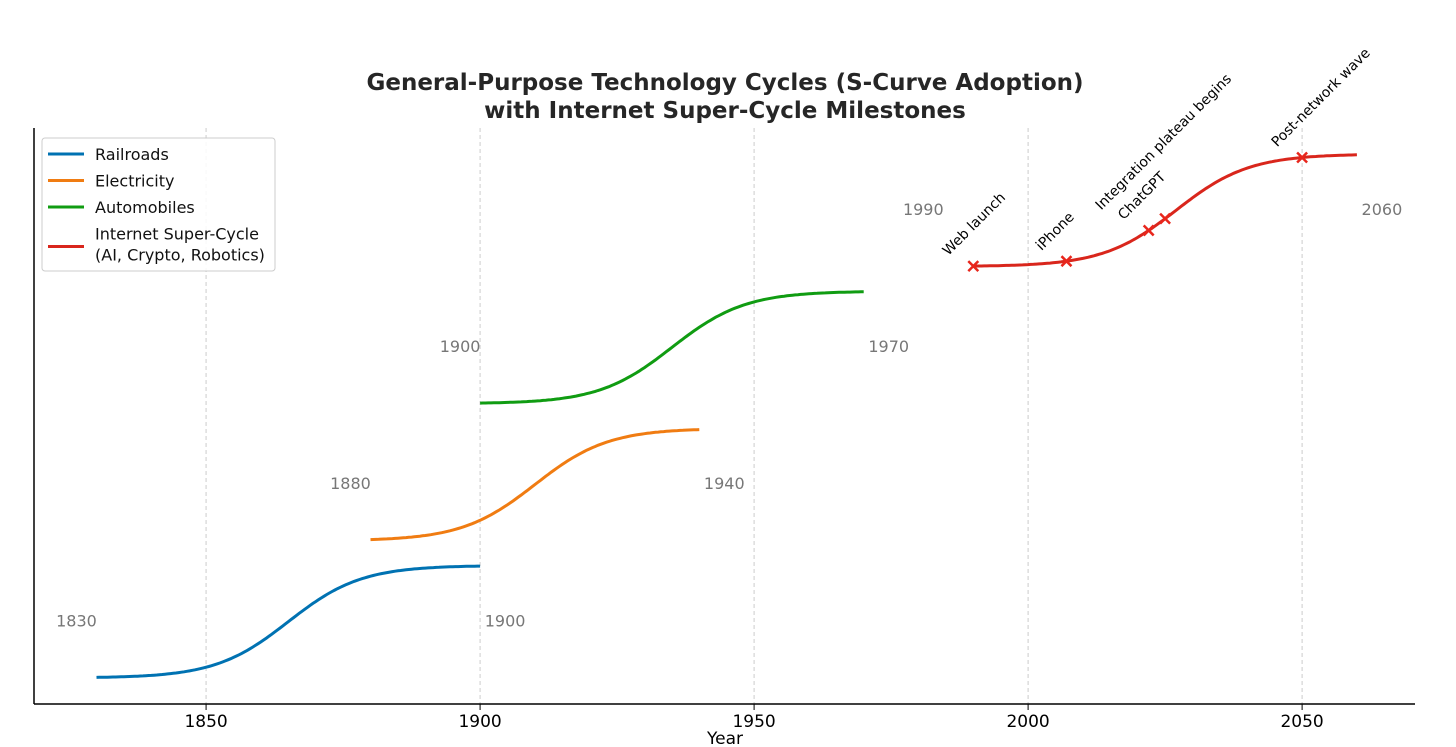  What do you see at coordinates (505, 620) in the screenshot?
I see `end-year-label-0: 1900` at bounding box center [505, 620].